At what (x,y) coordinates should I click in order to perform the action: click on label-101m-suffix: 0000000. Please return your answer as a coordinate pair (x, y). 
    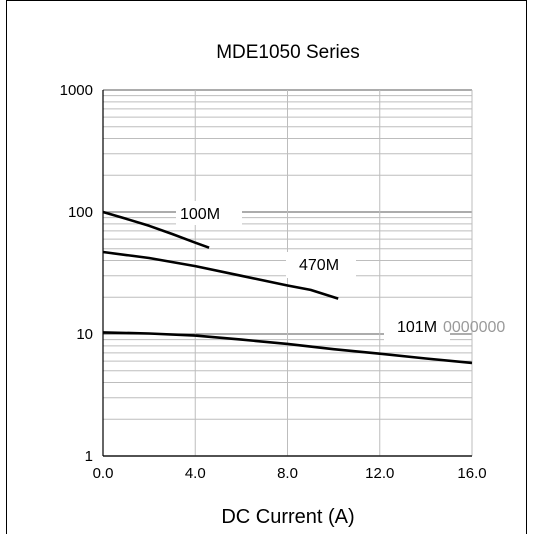
    Looking at the image, I should click on (474, 327).